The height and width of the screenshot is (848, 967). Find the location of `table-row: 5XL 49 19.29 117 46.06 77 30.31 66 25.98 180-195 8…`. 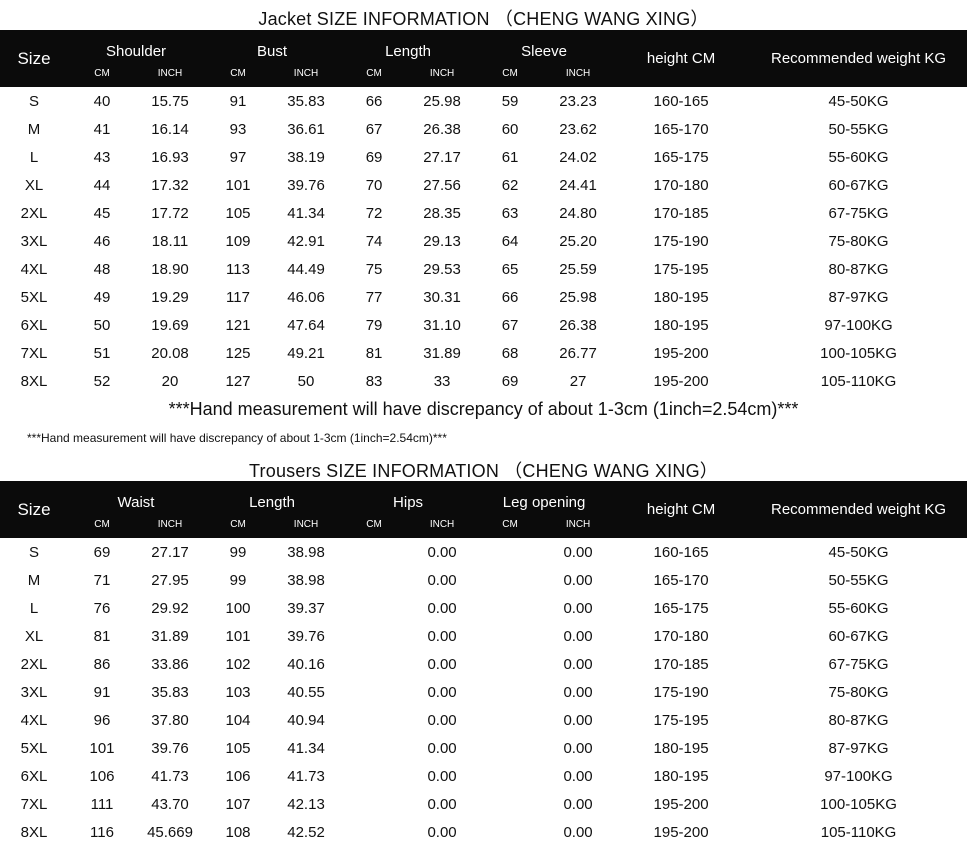

table-row: 5XL 49 19.29 117 46.06 77 30.31 66 25.98 180-195 8… is located at coordinates (483, 297).